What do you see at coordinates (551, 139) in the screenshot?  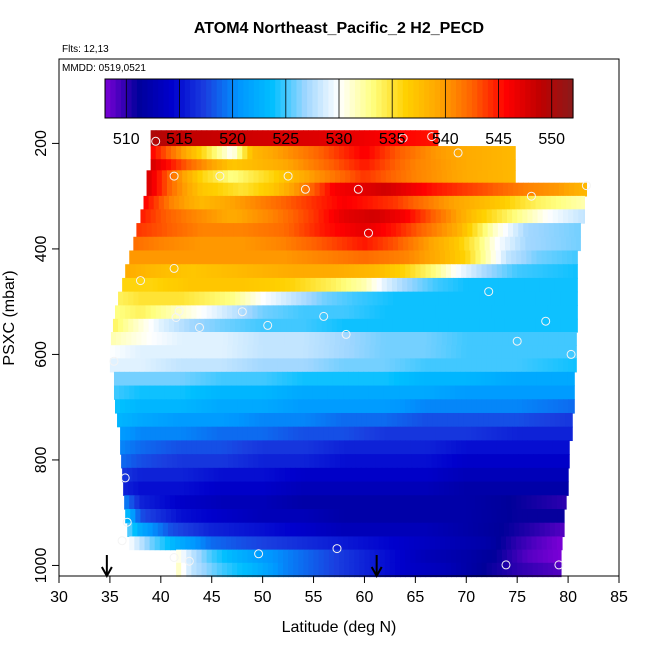 I see `colorbar-tick-label: 550` at bounding box center [551, 139].